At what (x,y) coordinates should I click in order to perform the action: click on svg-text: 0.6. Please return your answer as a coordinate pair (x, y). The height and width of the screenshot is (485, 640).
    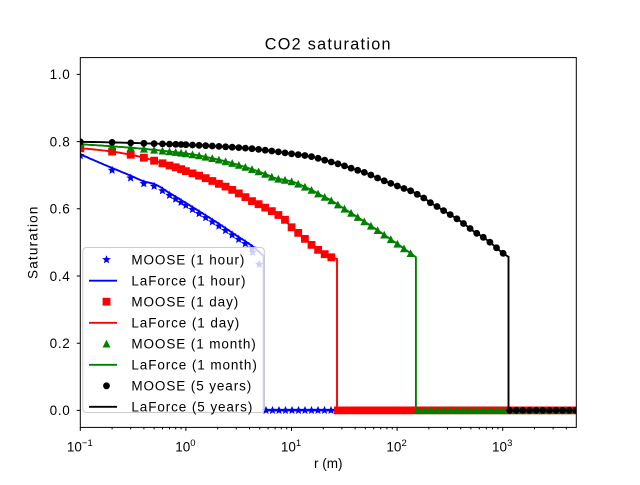
    Looking at the image, I should click on (60, 209).